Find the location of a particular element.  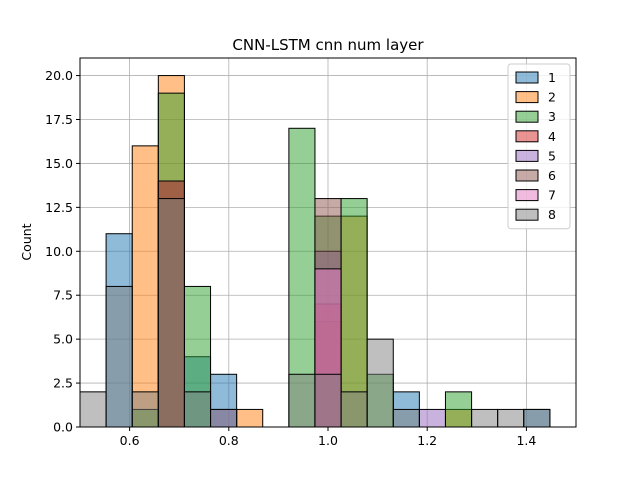

chart-title: CNN-LSTM cnn num layer is located at coordinates (328, 45).